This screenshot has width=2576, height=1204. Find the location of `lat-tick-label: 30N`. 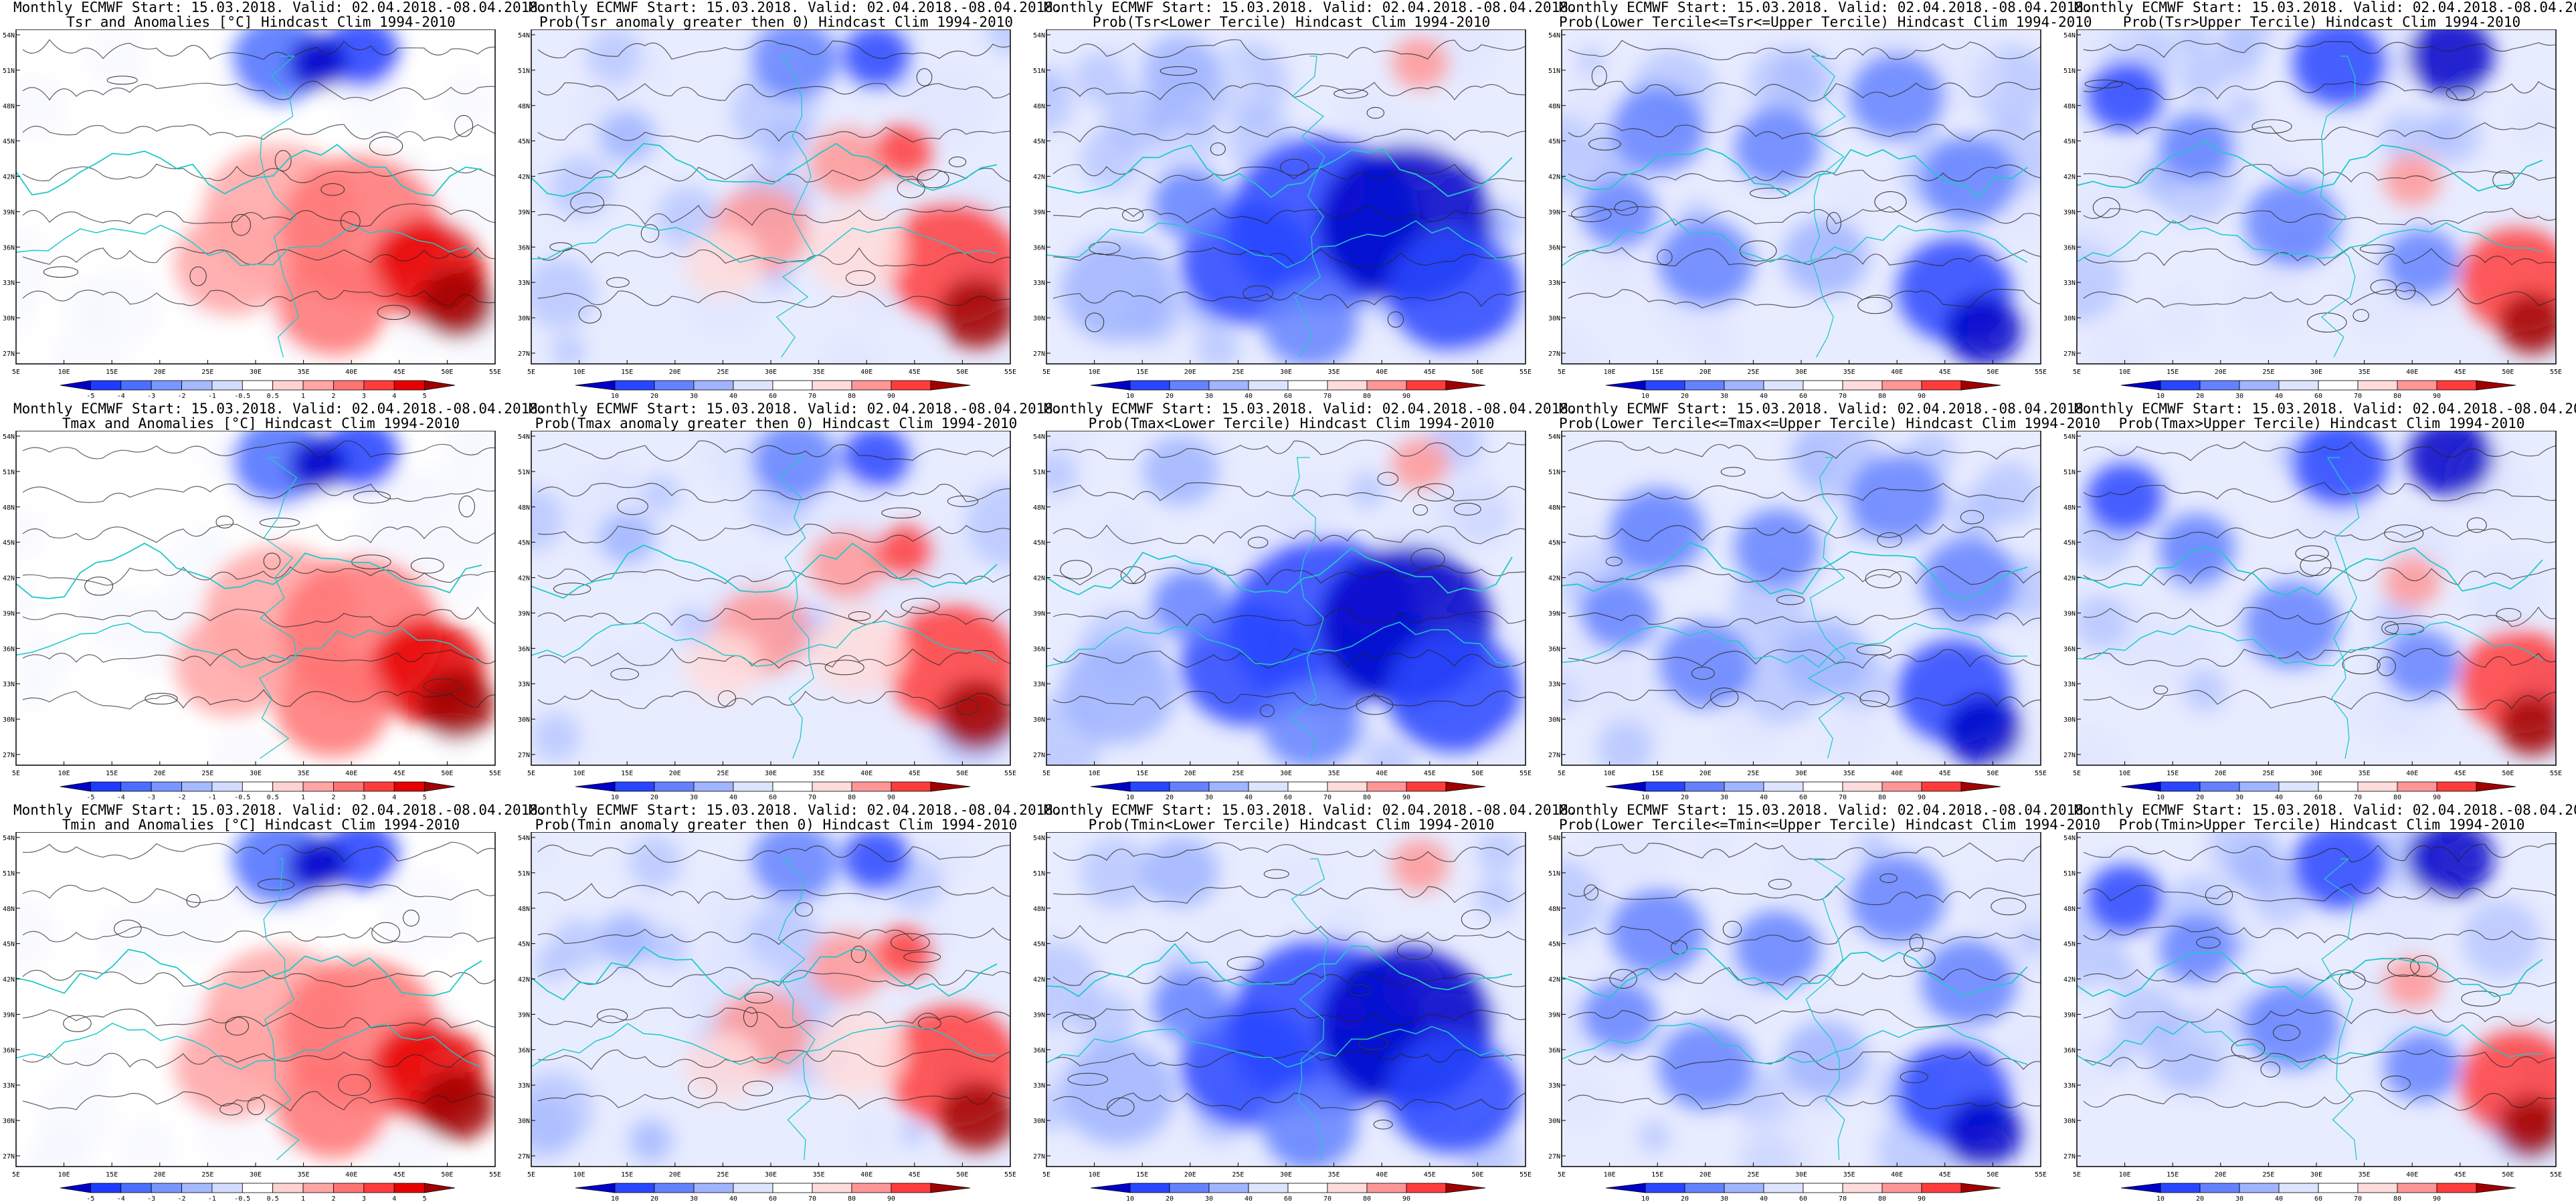

lat-tick-label: 30N is located at coordinates (524, 1121).